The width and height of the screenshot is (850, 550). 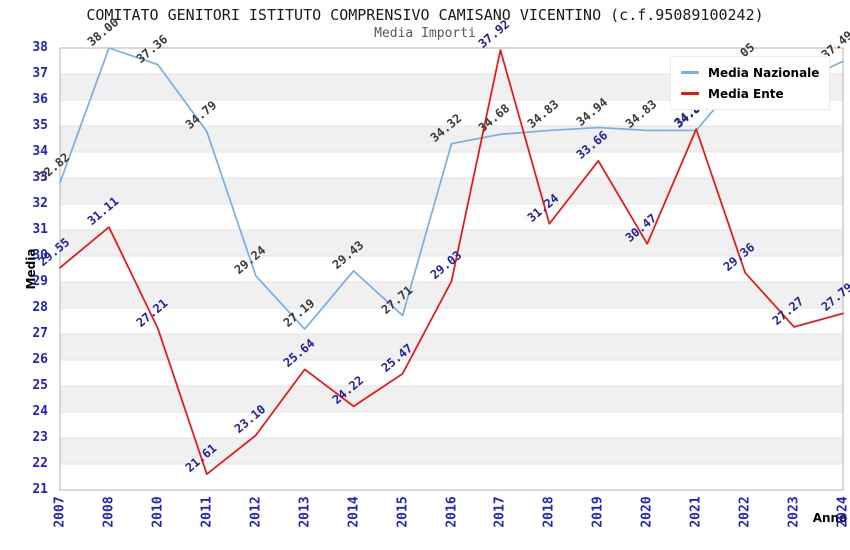 I want to click on data-label: 34.94, so click(x=592, y=111).